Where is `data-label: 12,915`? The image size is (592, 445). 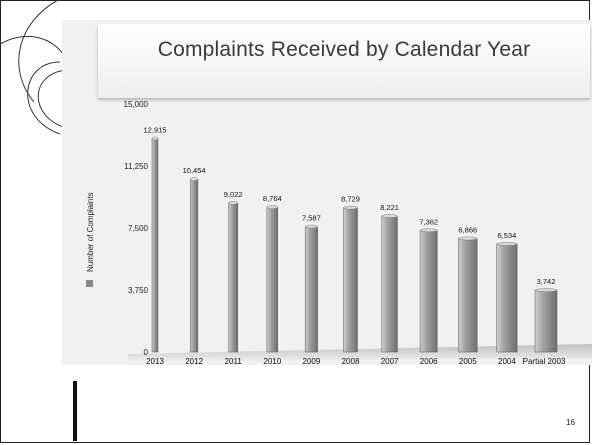 data-label: 12,915 is located at coordinates (155, 129).